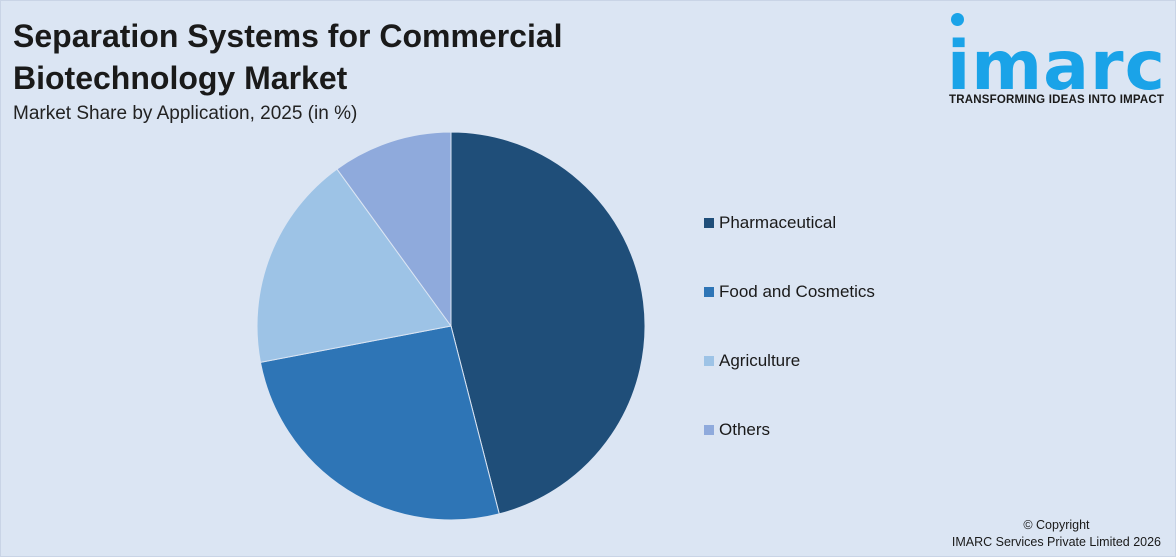 This screenshot has height=557, width=1176. I want to click on legend-item-agriculture: Agriculture, so click(752, 361).